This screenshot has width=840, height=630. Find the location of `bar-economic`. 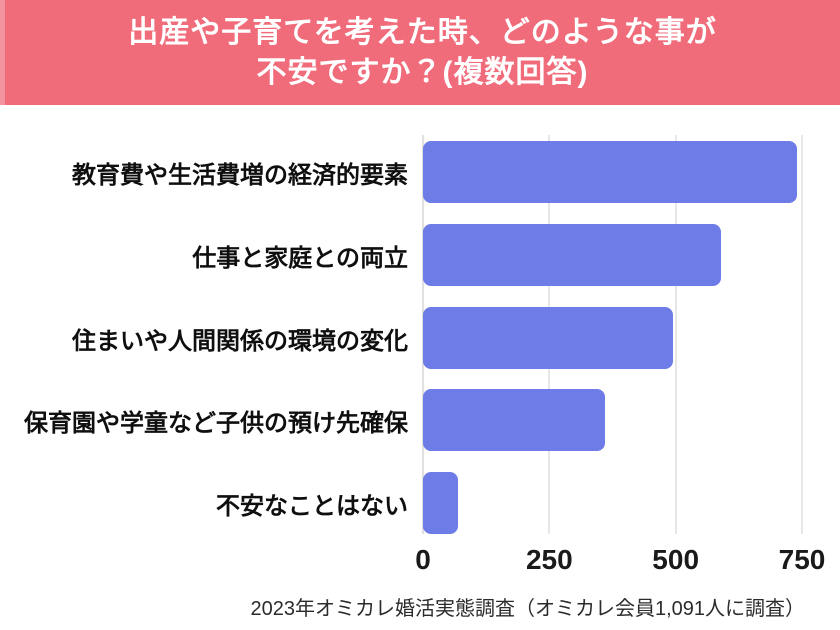

bar-economic is located at coordinates (610, 172).